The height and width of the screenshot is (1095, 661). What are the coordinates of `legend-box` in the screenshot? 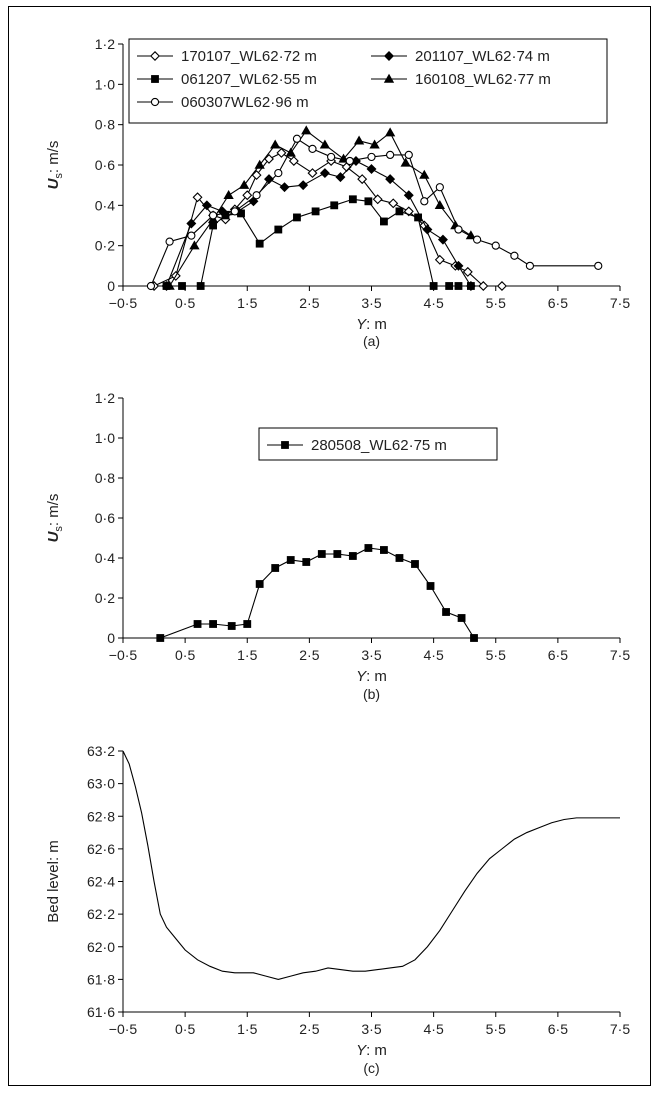 It's located at (378, 444).